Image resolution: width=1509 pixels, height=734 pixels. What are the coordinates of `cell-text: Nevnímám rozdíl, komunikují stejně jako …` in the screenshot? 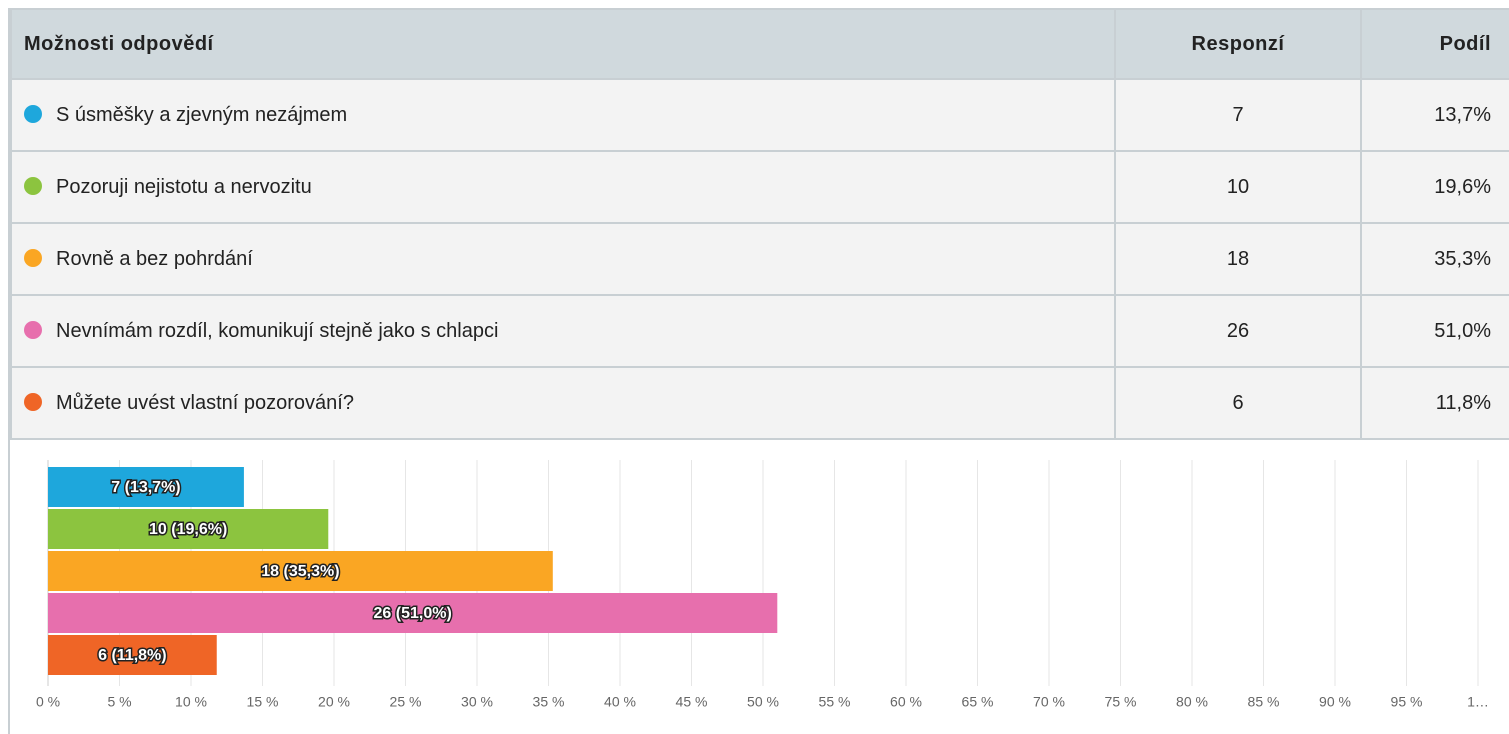 It's located at (277, 330).